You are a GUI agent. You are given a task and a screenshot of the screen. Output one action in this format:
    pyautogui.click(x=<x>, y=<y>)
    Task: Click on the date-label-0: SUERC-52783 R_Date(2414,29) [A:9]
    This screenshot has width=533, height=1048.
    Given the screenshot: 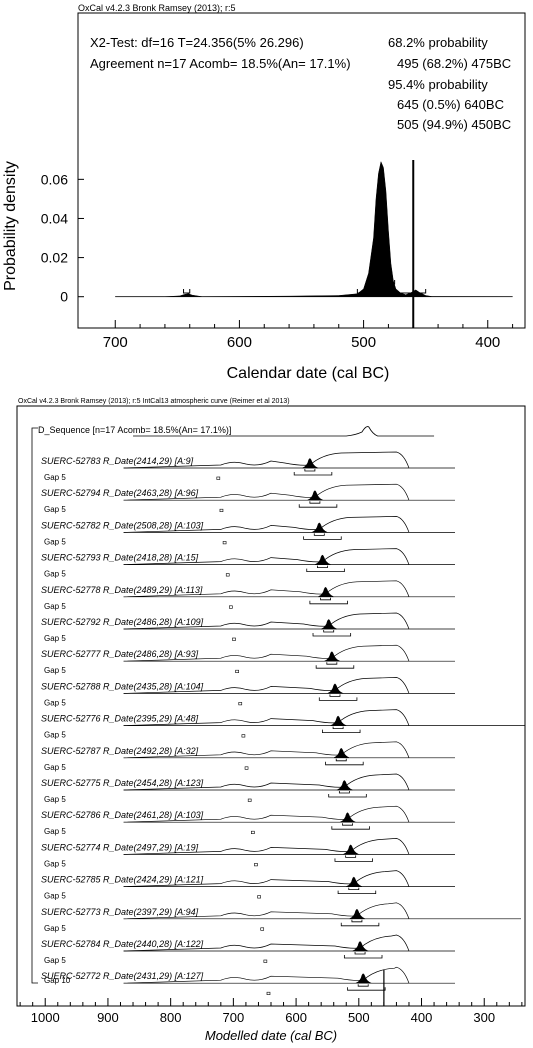 What is the action you would take?
    pyautogui.click(x=117, y=461)
    